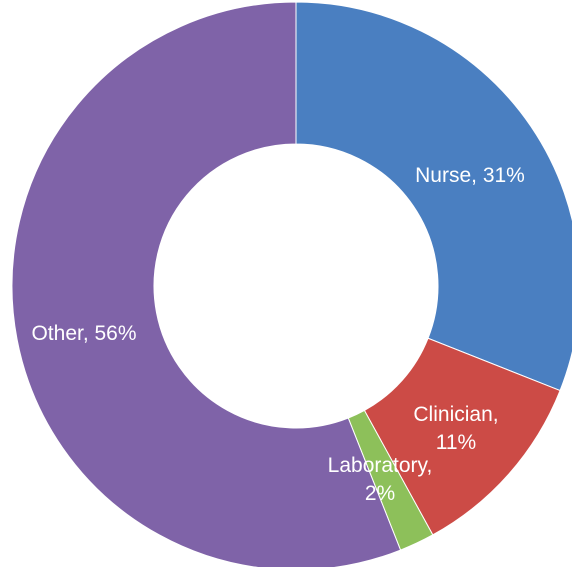  What do you see at coordinates (380, 479) in the screenshot?
I see `slice-label-laboratory: Laboratory, 2%` at bounding box center [380, 479].